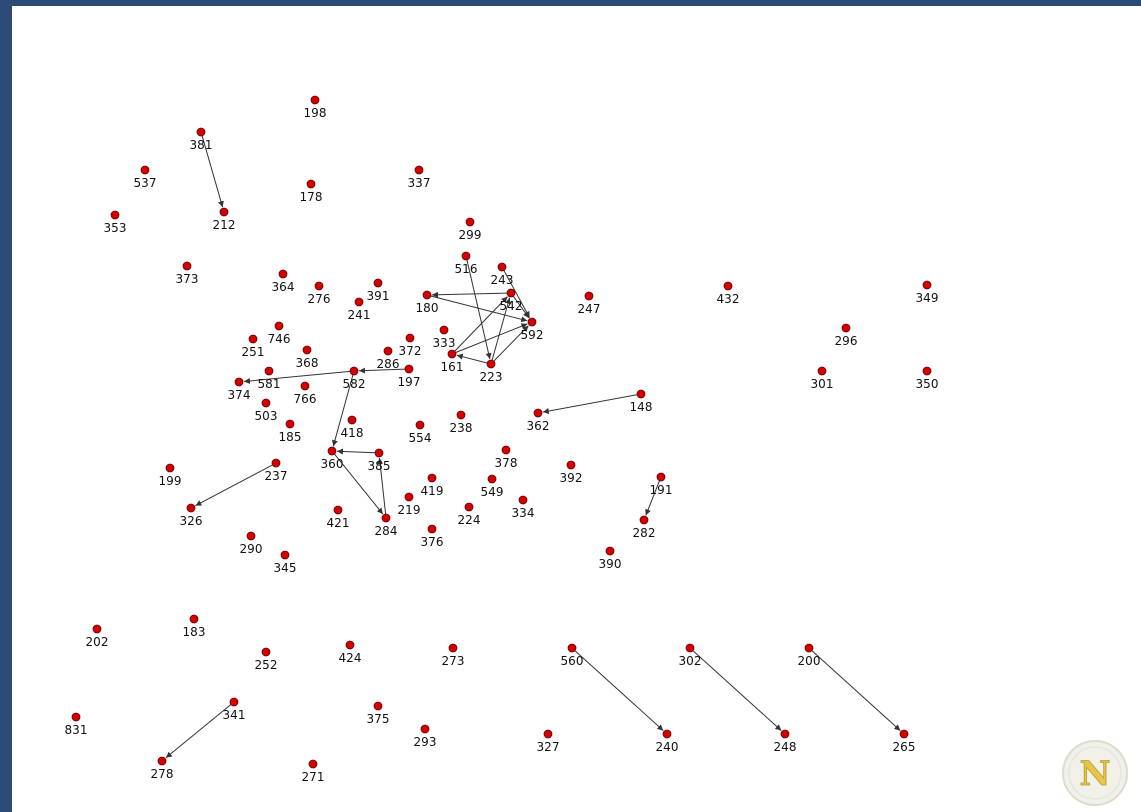 Image resolution: width=1141 pixels, height=812 pixels. Describe the element at coordinates (690, 655) in the screenshot. I see `node-302: 302` at that location.